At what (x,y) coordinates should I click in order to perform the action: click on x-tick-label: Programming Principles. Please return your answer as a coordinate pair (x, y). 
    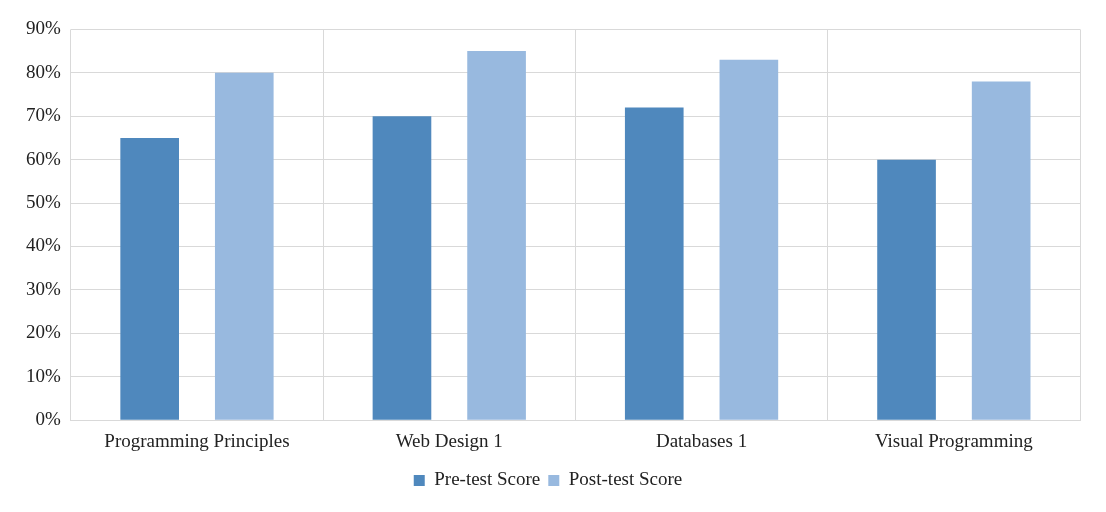
    Looking at the image, I should click on (197, 440).